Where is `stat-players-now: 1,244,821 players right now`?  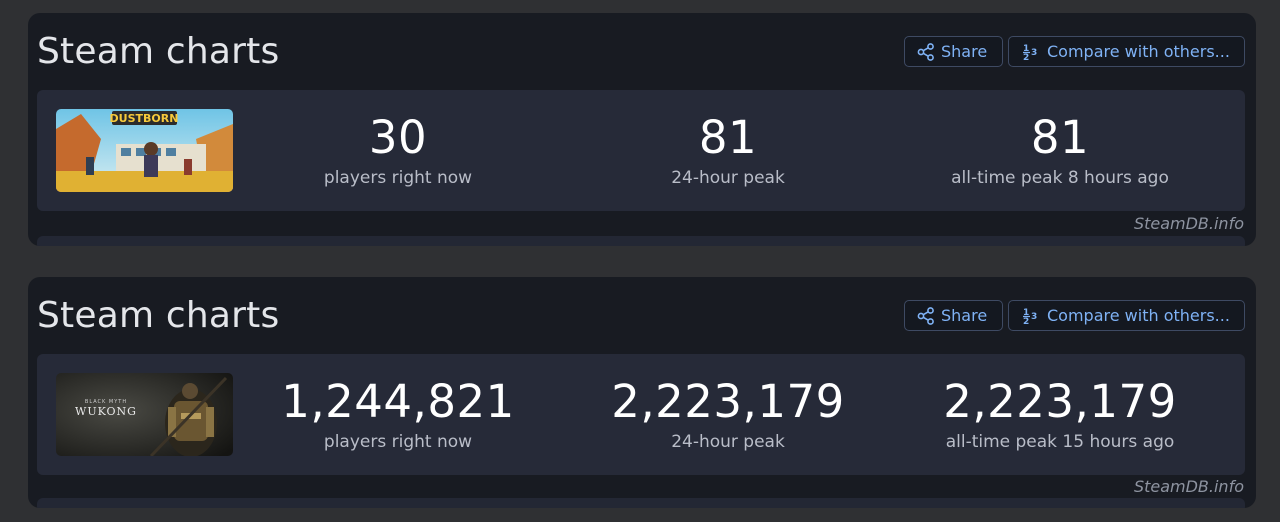
stat-players-now: 1,244,821 players right now is located at coordinates (398, 414).